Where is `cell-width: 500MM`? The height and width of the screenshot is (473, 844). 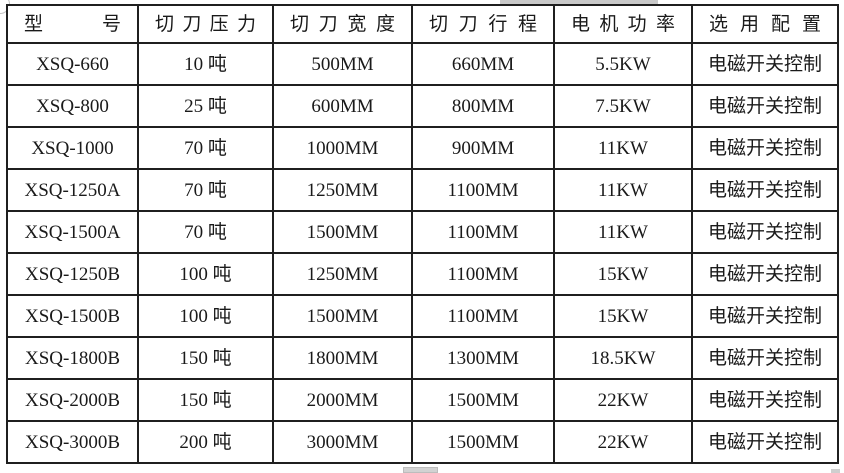 cell-width: 500MM is located at coordinates (342, 64).